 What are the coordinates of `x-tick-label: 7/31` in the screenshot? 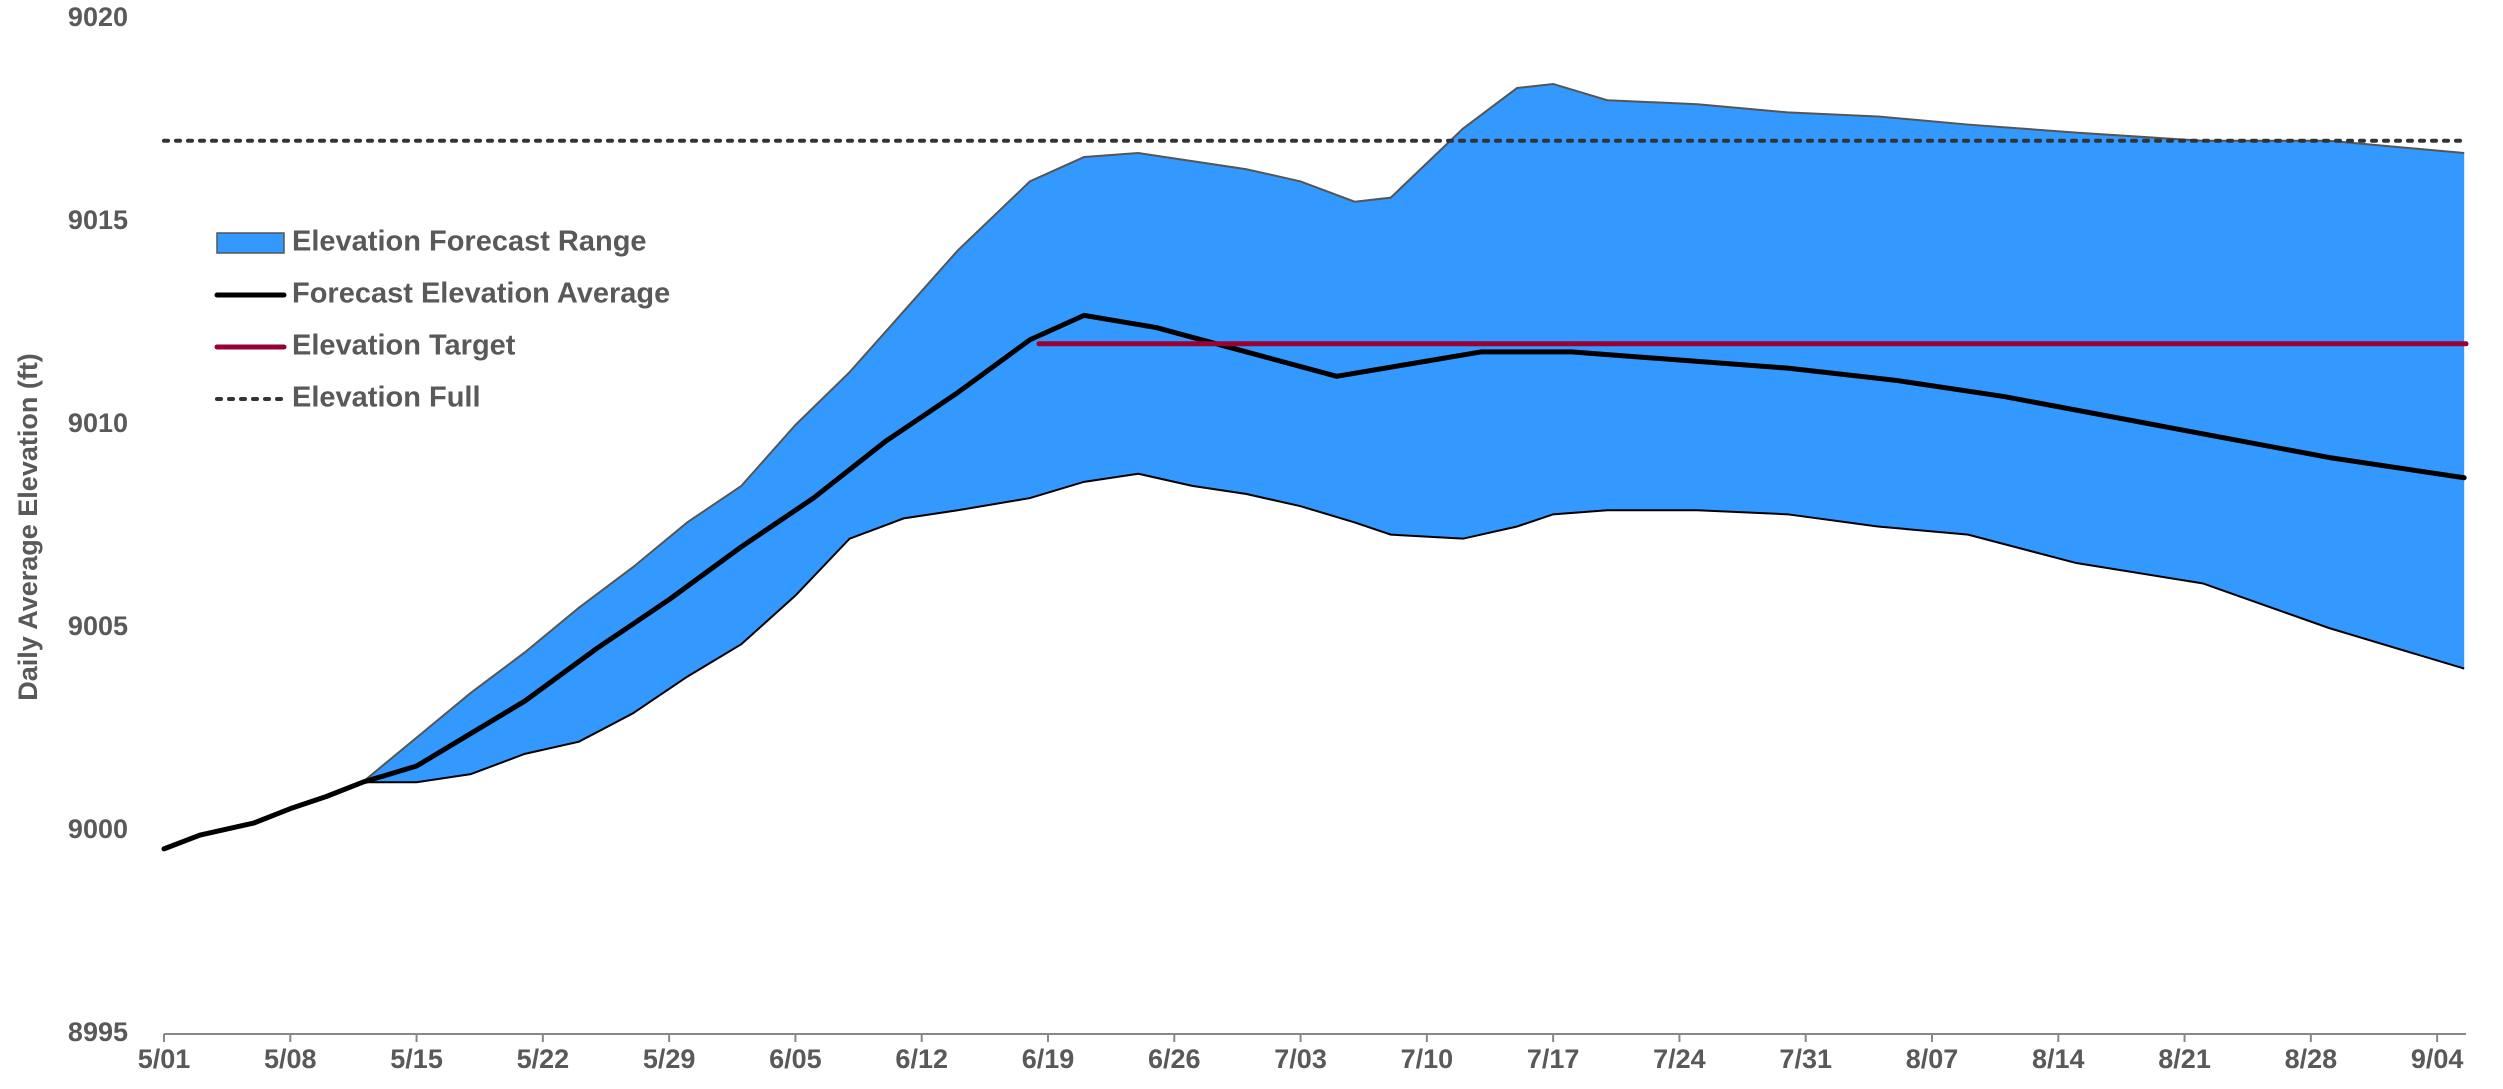 It's located at (1805, 1059).